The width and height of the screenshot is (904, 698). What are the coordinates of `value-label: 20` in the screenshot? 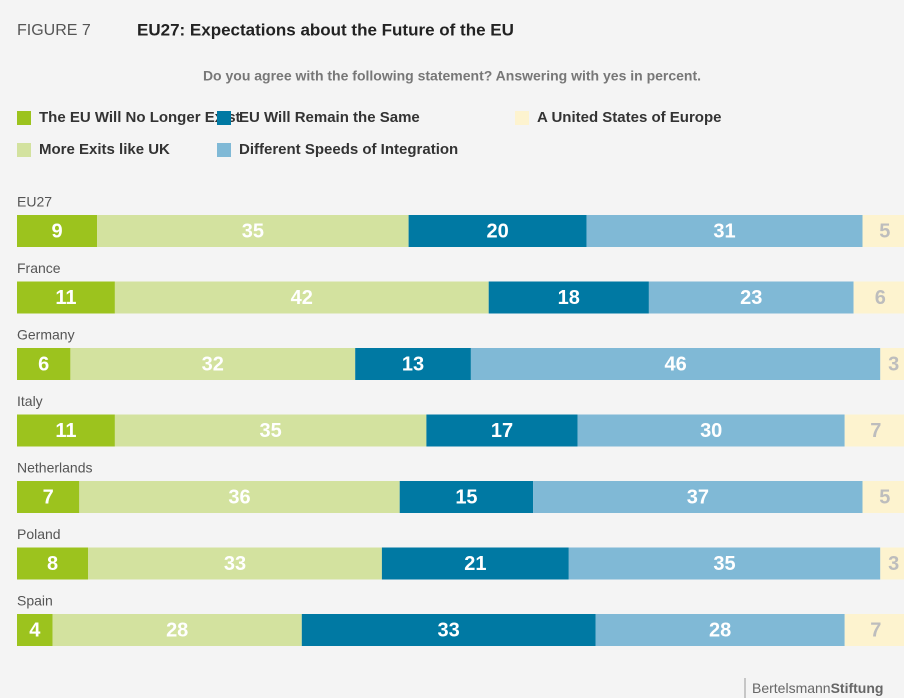 It's located at (497, 231).